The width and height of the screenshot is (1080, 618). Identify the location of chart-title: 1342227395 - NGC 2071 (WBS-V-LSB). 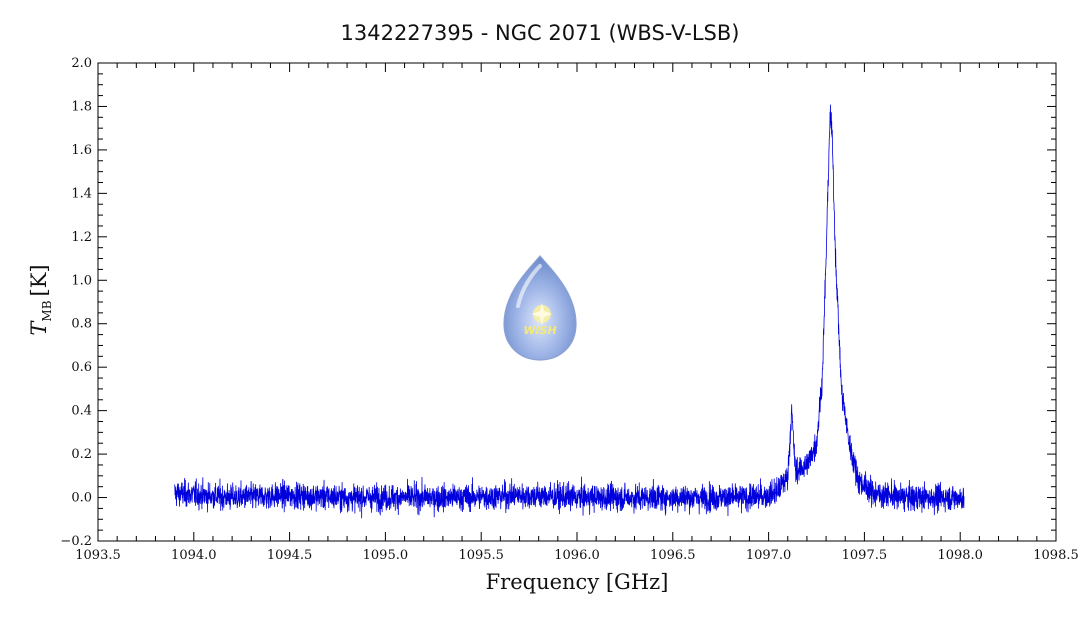
(540, 33).